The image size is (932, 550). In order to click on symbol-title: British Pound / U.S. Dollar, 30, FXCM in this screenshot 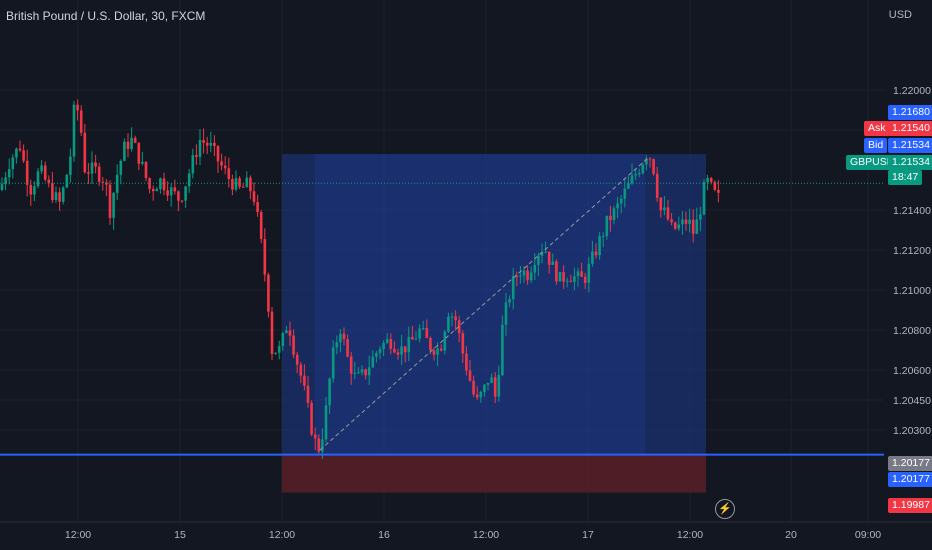, I will do `click(106, 16)`.